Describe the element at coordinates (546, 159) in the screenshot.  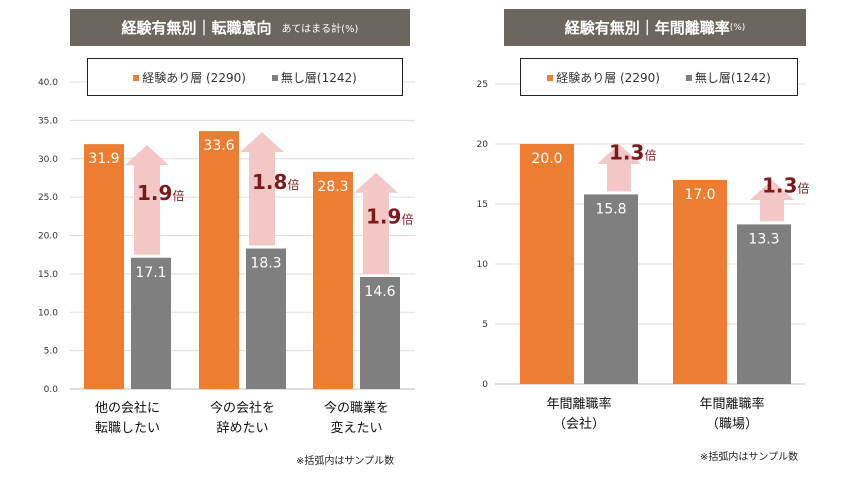
I see `data-label: 20.0` at that location.